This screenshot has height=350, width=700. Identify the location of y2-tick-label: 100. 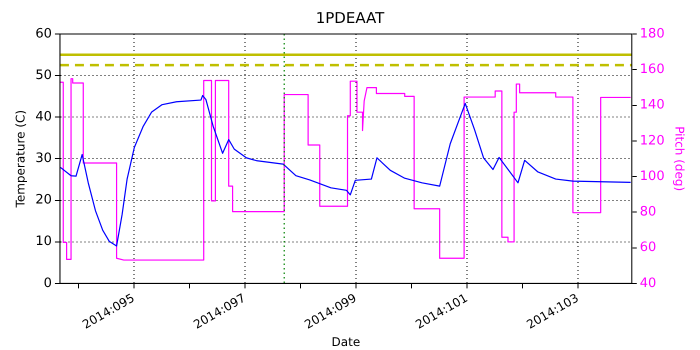
(652, 176).